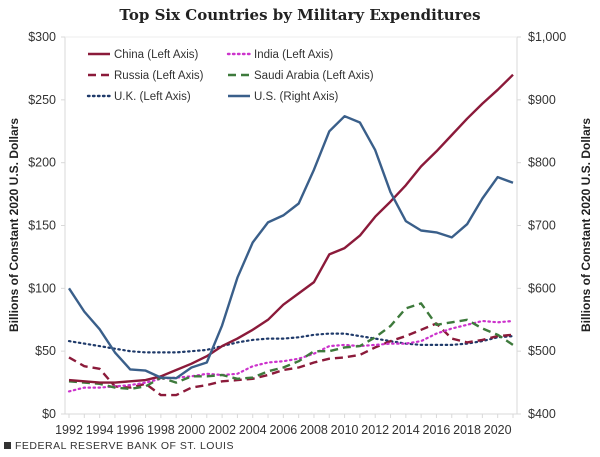 This screenshot has width=600, height=457. Describe the element at coordinates (156, 55) in the screenshot. I see `legend-label-china: China (Left Axis)` at that location.